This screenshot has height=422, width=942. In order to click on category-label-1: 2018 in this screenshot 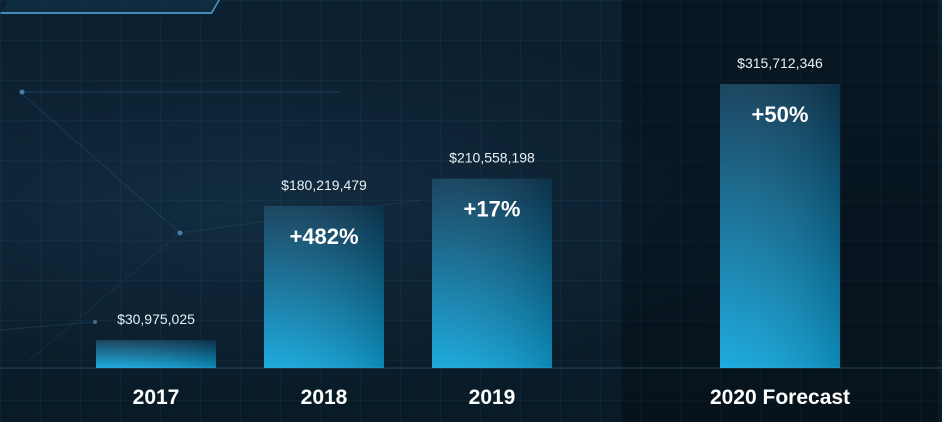, I will do `click(324, 397)`.